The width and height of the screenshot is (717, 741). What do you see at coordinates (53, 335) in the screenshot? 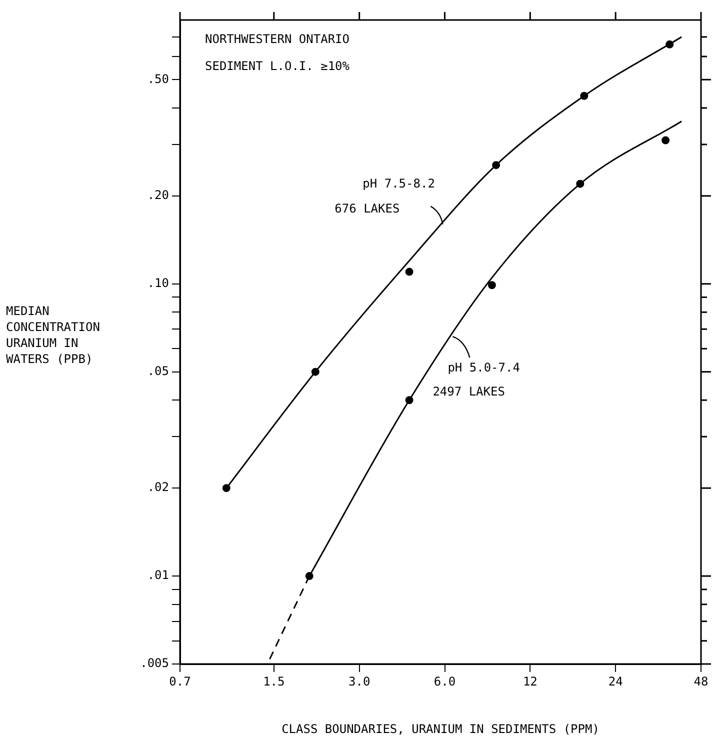
I see `y-axis-title: MEDIAN CONCENTRATION URANIUM IN WATERS (PPB)` at bounding box center [53, 335].